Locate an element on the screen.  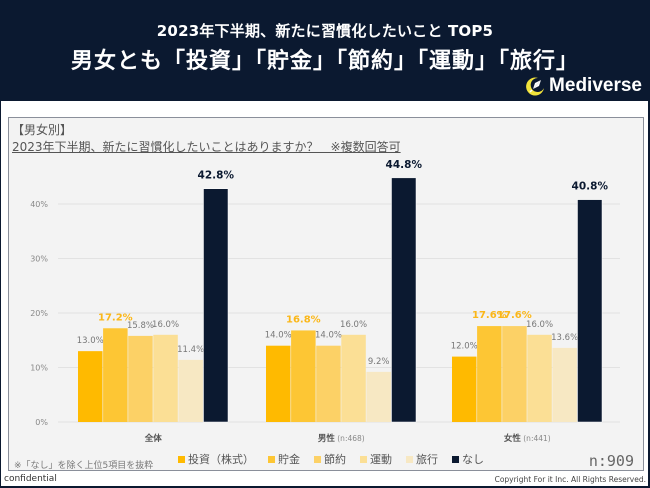
legend-item: 貯金 is located at coordinates (284, 459).